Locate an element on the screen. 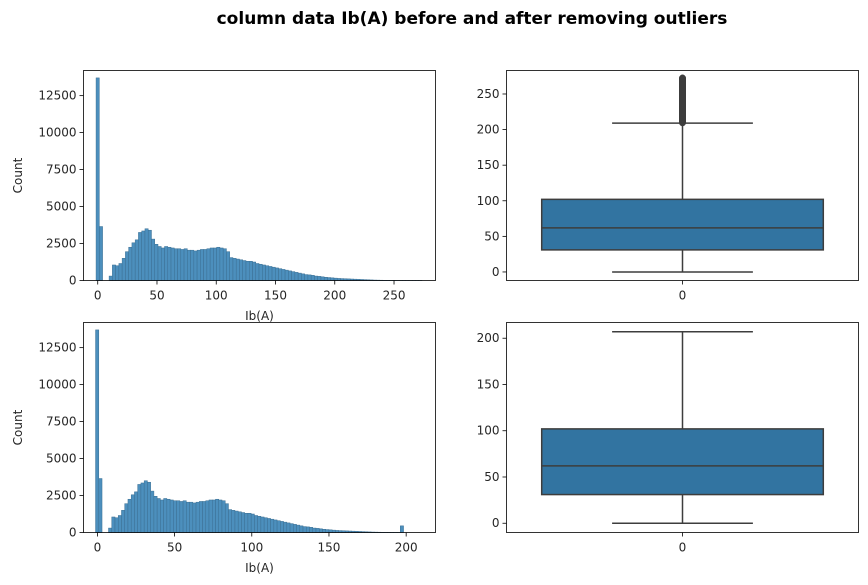 This screenshot has width=868, height=585. hist-after-frame is located at coordinates (259, 427).